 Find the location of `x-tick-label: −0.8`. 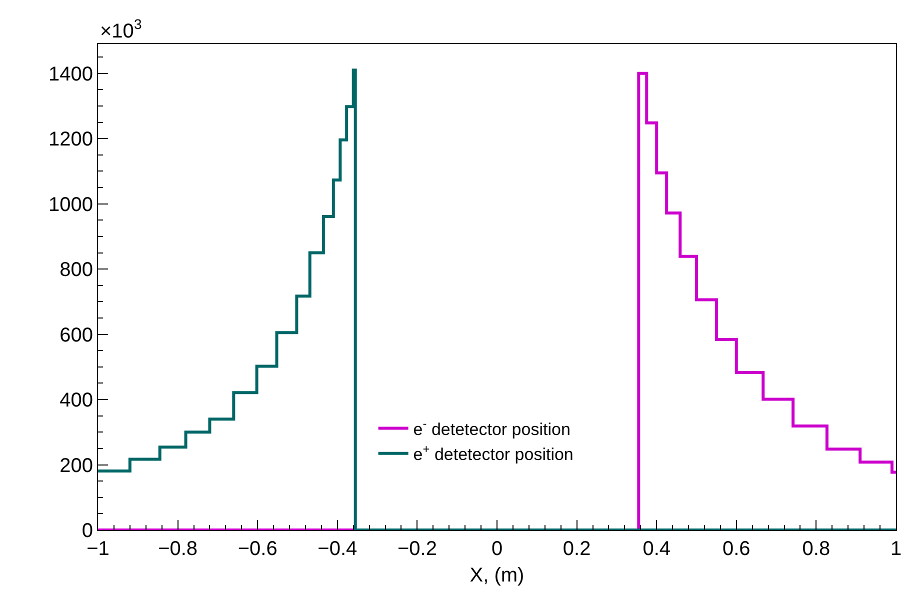

x-tick-label: −0.8 is located at coordinates (178, 549).